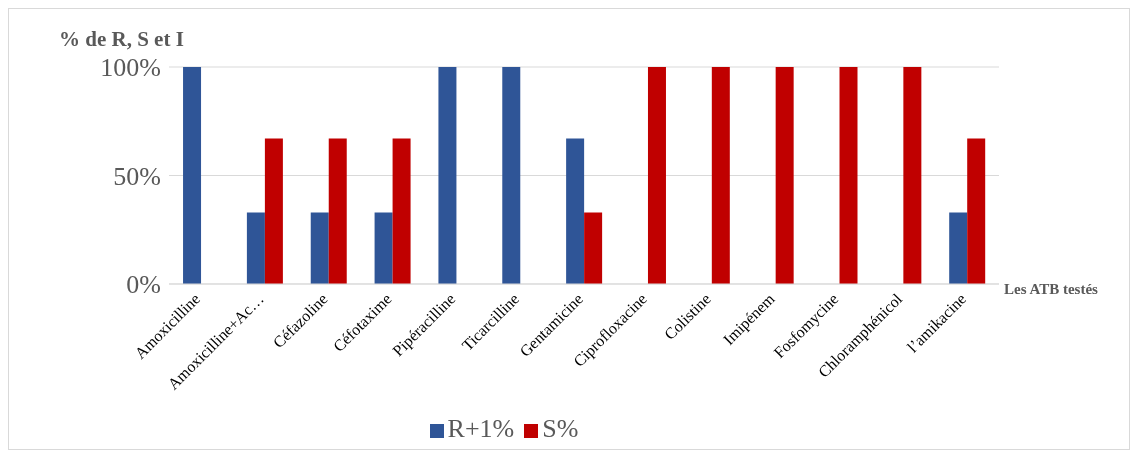 This screenshot has width=1135, height=455. Describe the element at coordinates (130, 68) in the screenshot. I see `y-tick-label: 100%` at that location.